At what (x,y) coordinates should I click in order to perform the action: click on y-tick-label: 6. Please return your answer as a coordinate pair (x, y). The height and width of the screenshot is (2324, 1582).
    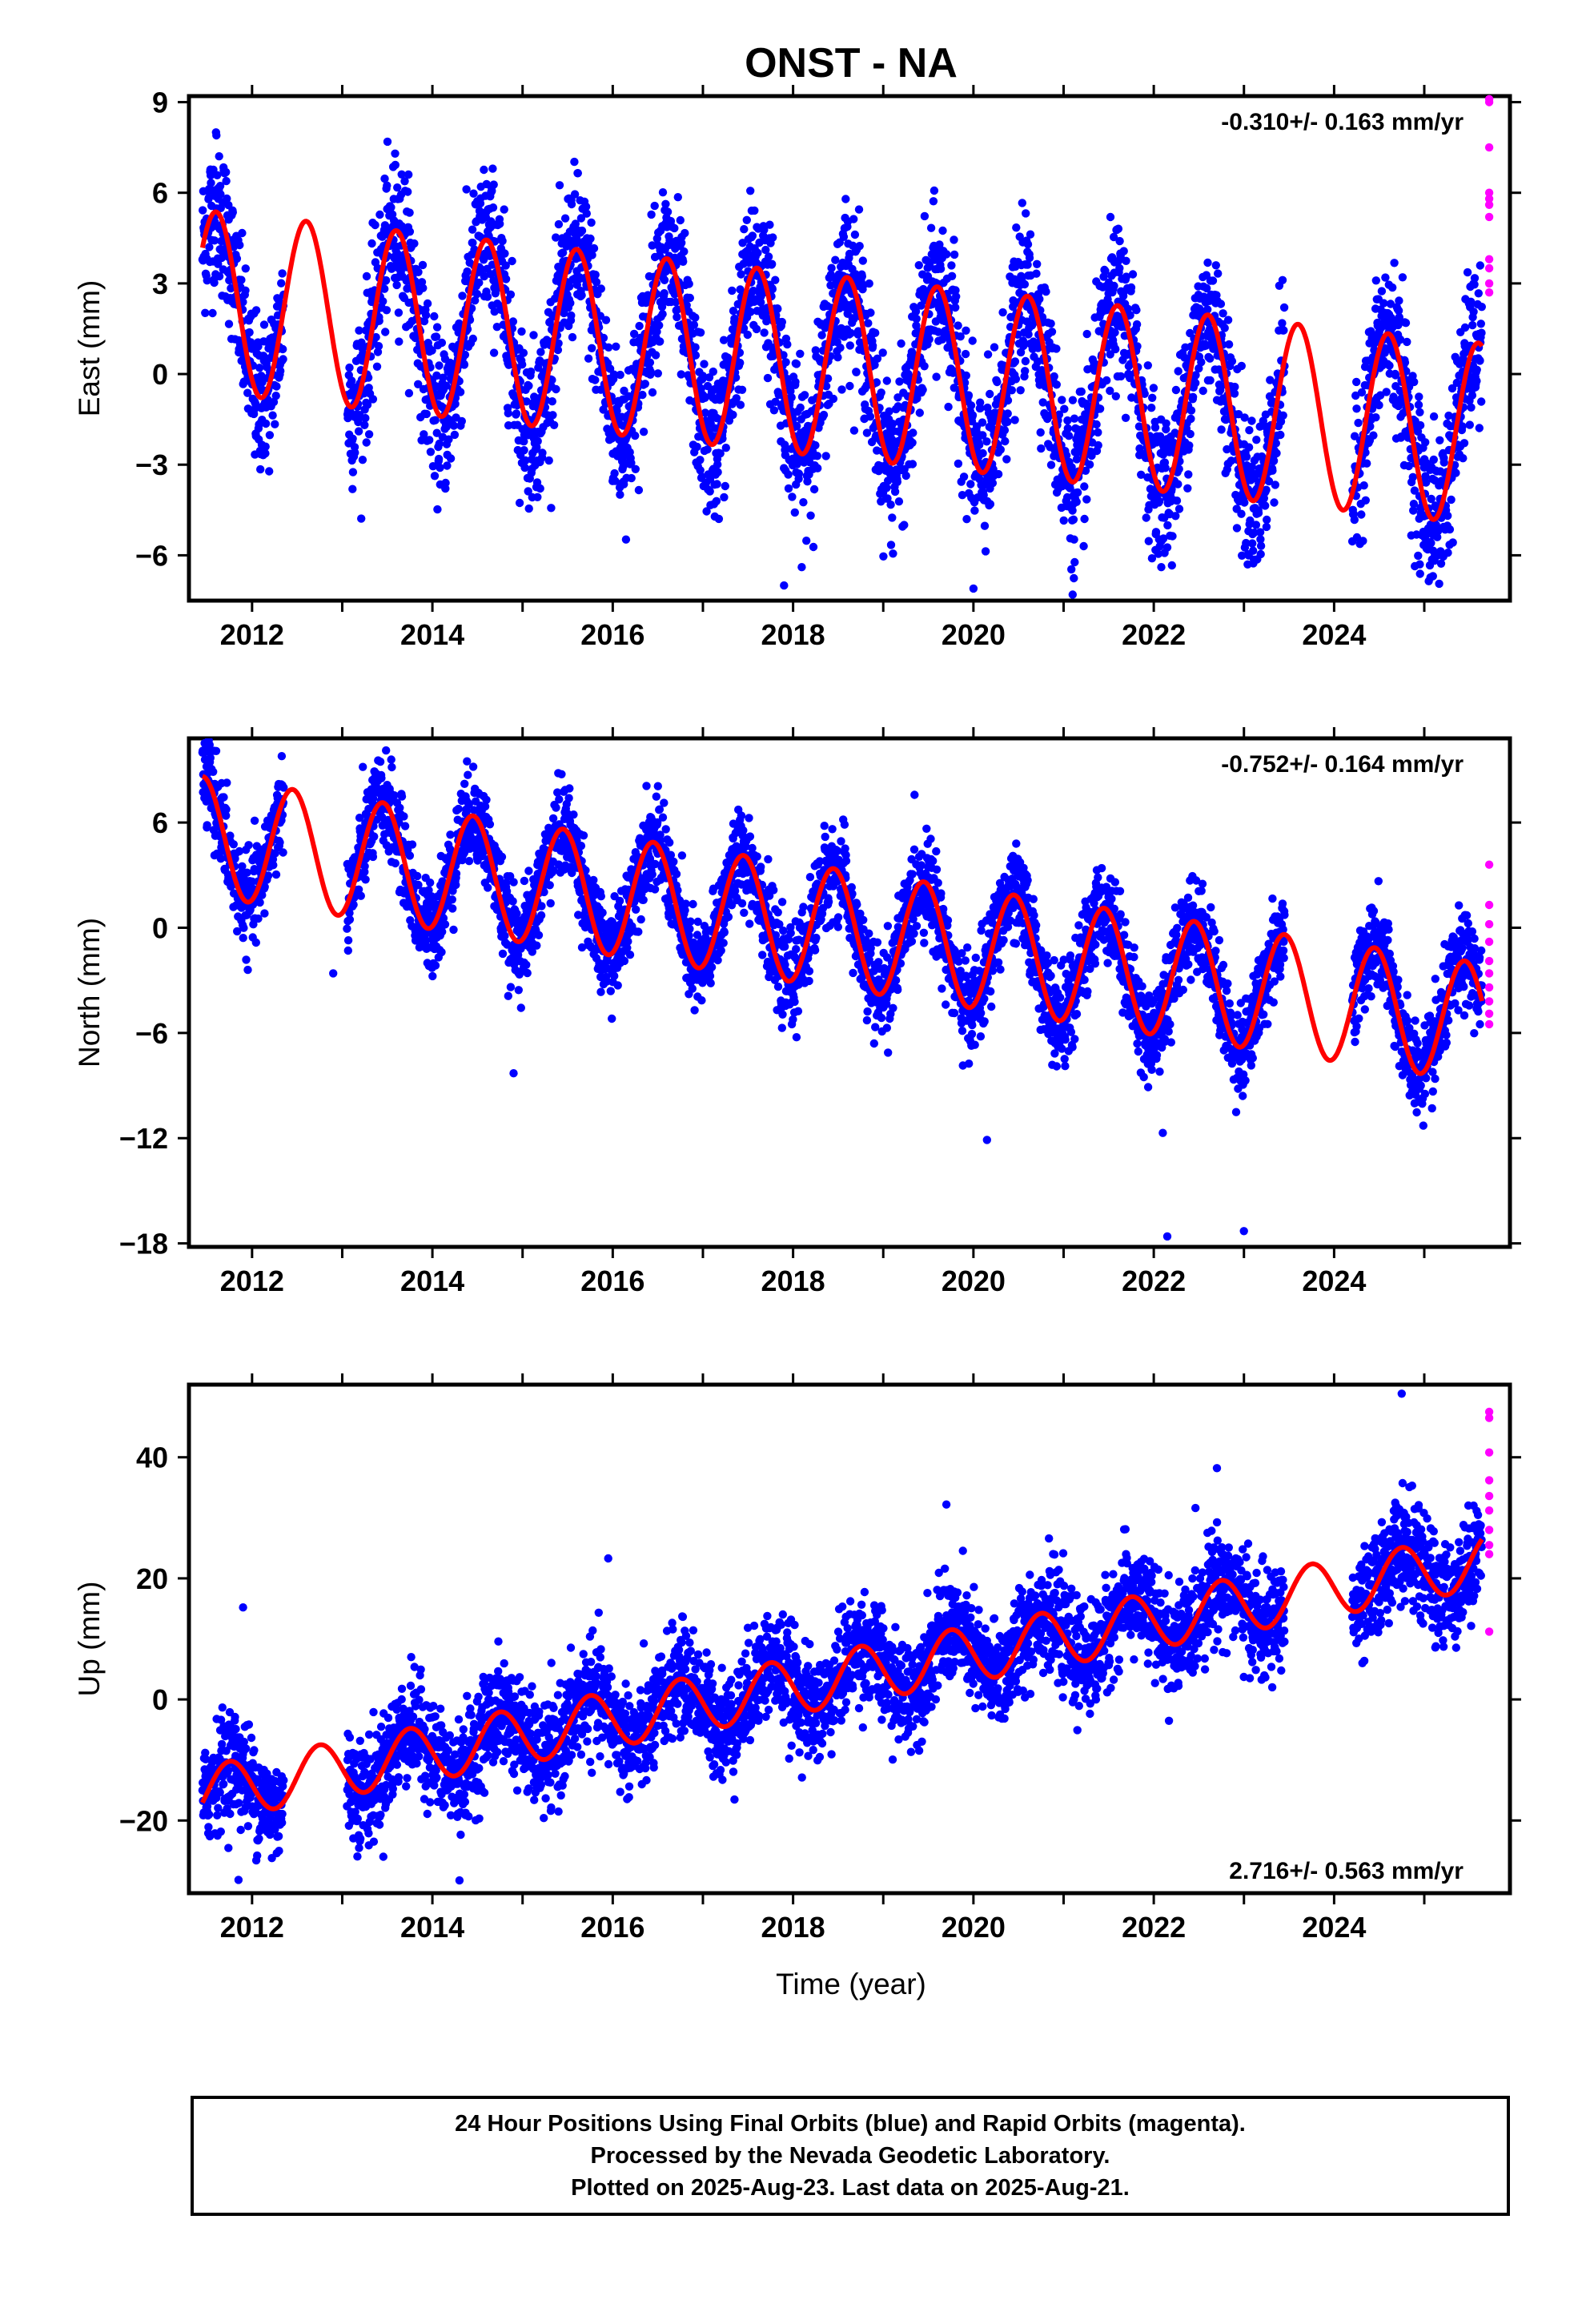
    Looking at the image, I should click on (160, 193).